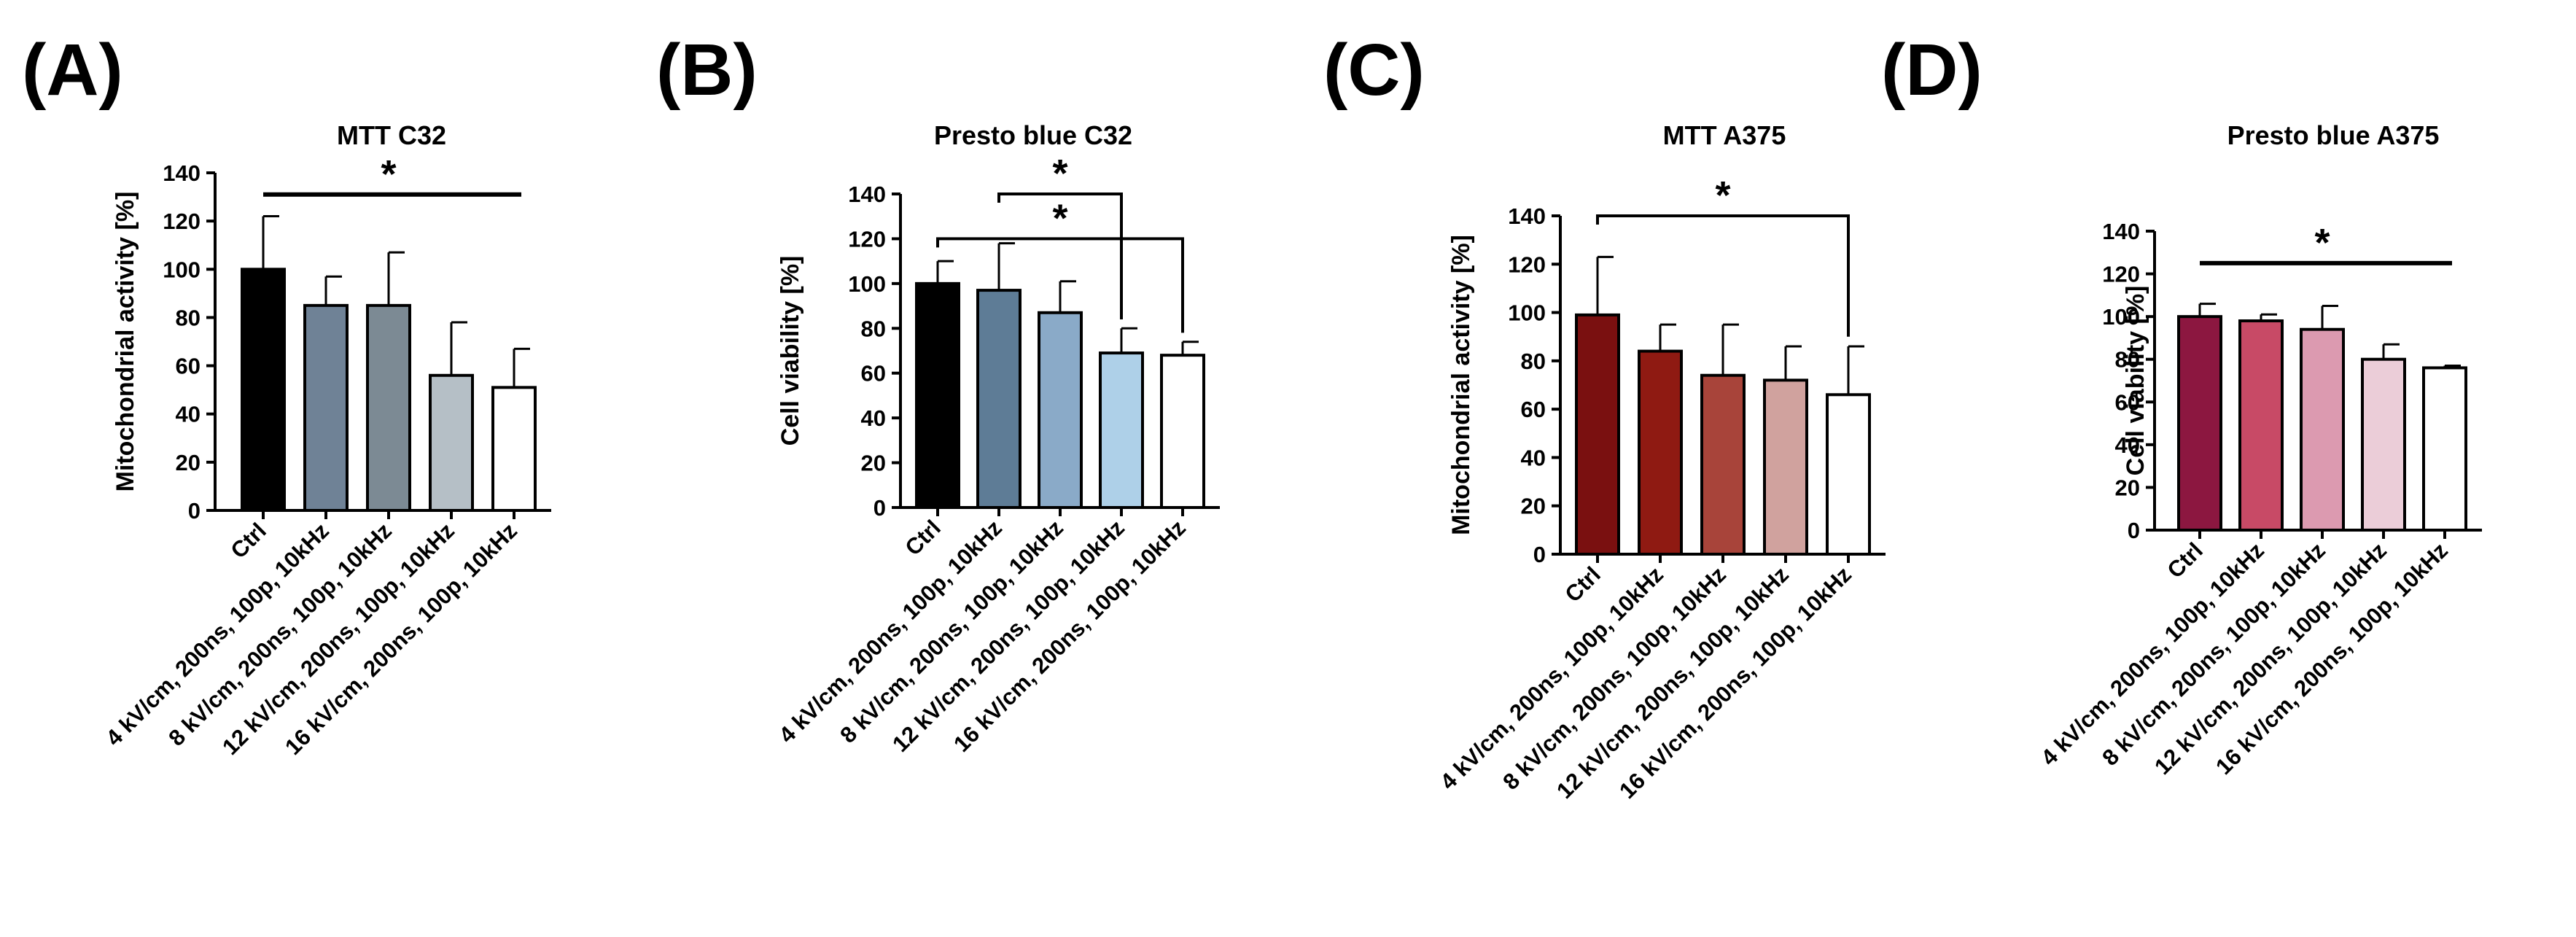 The height and width of the screenshot is (937, 2576). I want to click on chart-title: Presto blue C32, so click(1033, 135).